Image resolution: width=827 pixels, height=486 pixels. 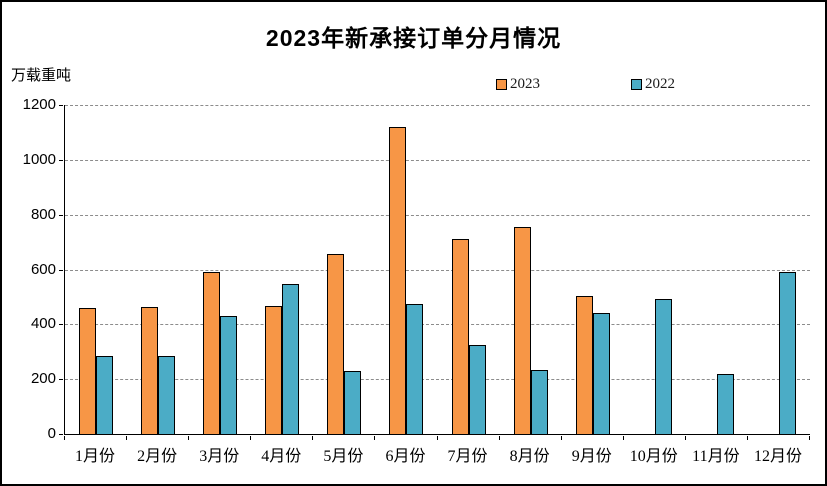 I want to click on chart-title: 2023年新承接订单分月情况, so click(x=413, y=38).